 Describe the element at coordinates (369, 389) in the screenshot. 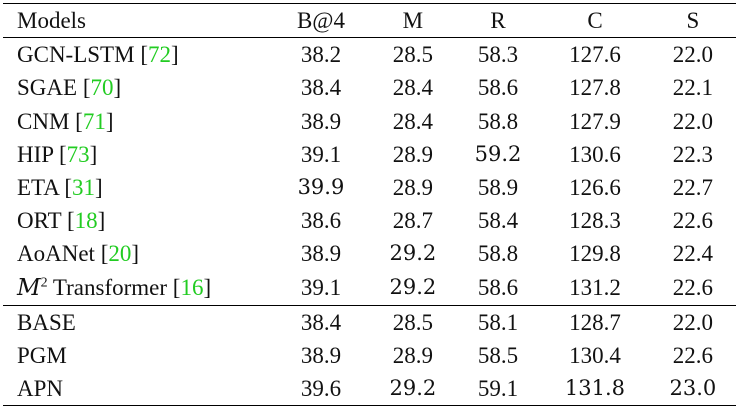

I see `table-row: APN 39.6 29.2 59.1 131.8 23.0` at that location.